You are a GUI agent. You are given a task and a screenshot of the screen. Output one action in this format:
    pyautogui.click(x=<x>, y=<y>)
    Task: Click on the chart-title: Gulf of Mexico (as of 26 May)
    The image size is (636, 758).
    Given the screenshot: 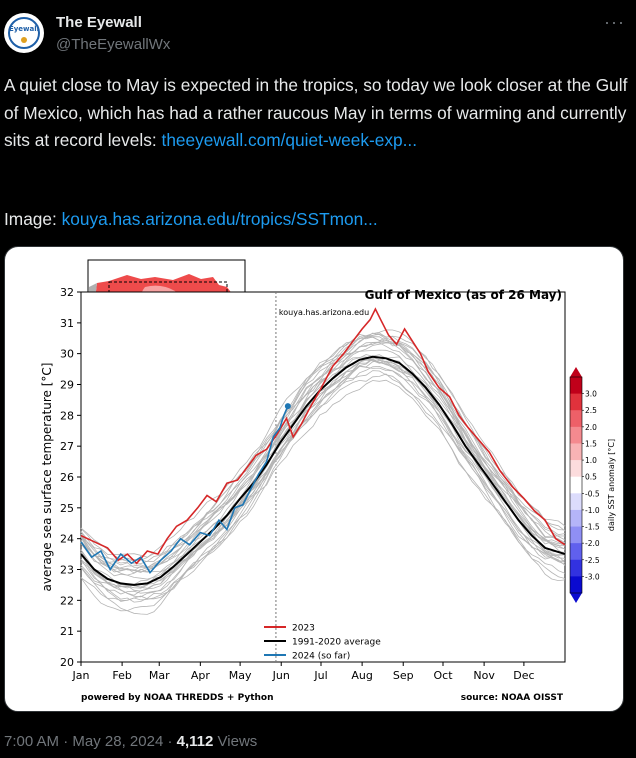 What is the action you would take?
    pyautogui.click(x=463, y=295)
    